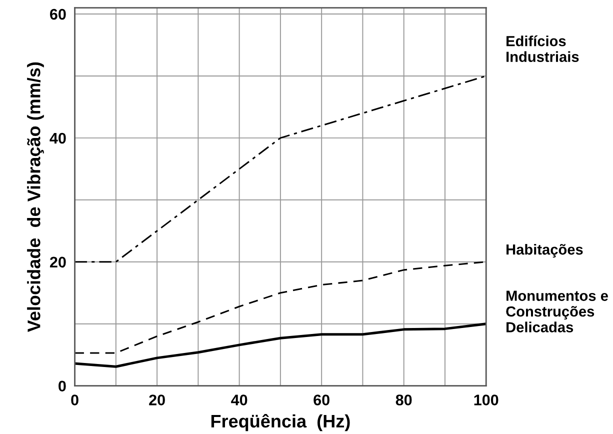 The image size is (613, 434). Describe the element at coordinates (542, 48) in the screenshot. I see `series-label: Edifícios Industriais` at that location.